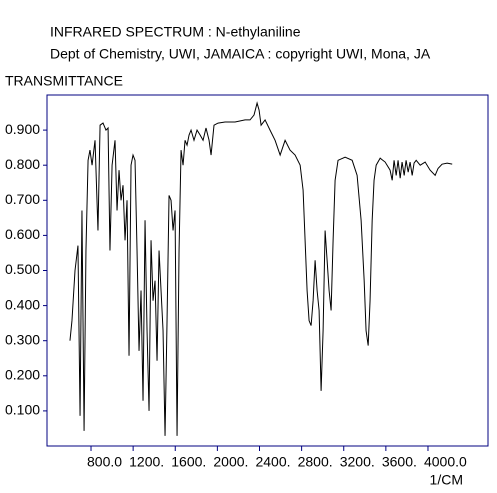  I want to click on x-tick-label: 1200., so click(146, 462).